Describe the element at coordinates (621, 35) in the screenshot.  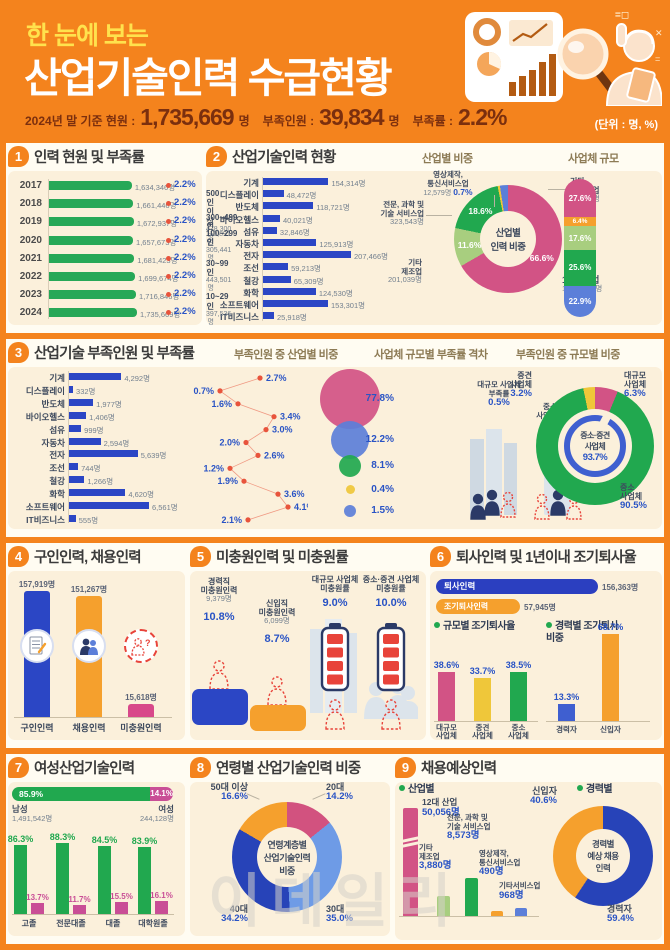
I see `pointing-hand` at that location.